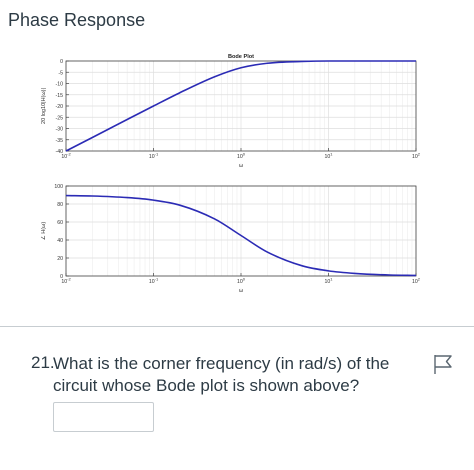 This screenshot has width=474, height=470. Describe the element at coordinates (154, 156) in the screenshot. I see `chart1-x-tick-label: 10⁻¹` at that location.